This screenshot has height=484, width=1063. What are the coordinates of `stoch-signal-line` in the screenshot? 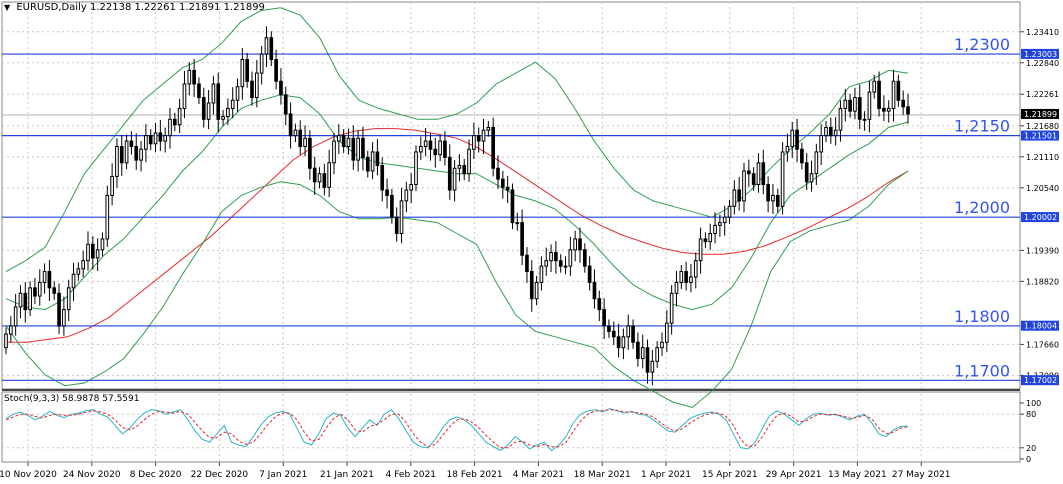 It's located at (457, 429).